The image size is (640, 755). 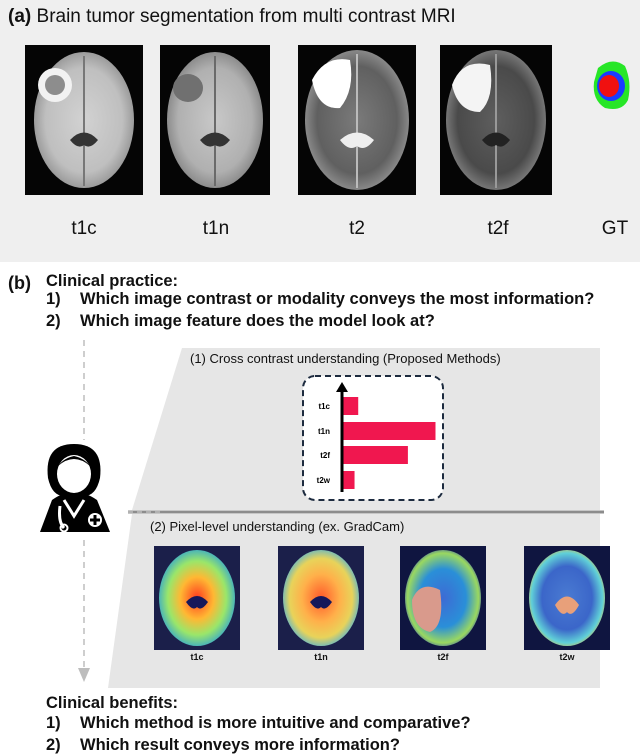 What do you see at coordinates (216, 228) in the screenshot?
I see `mod-label-t1n: t1n` at bounding box center [216, 228].